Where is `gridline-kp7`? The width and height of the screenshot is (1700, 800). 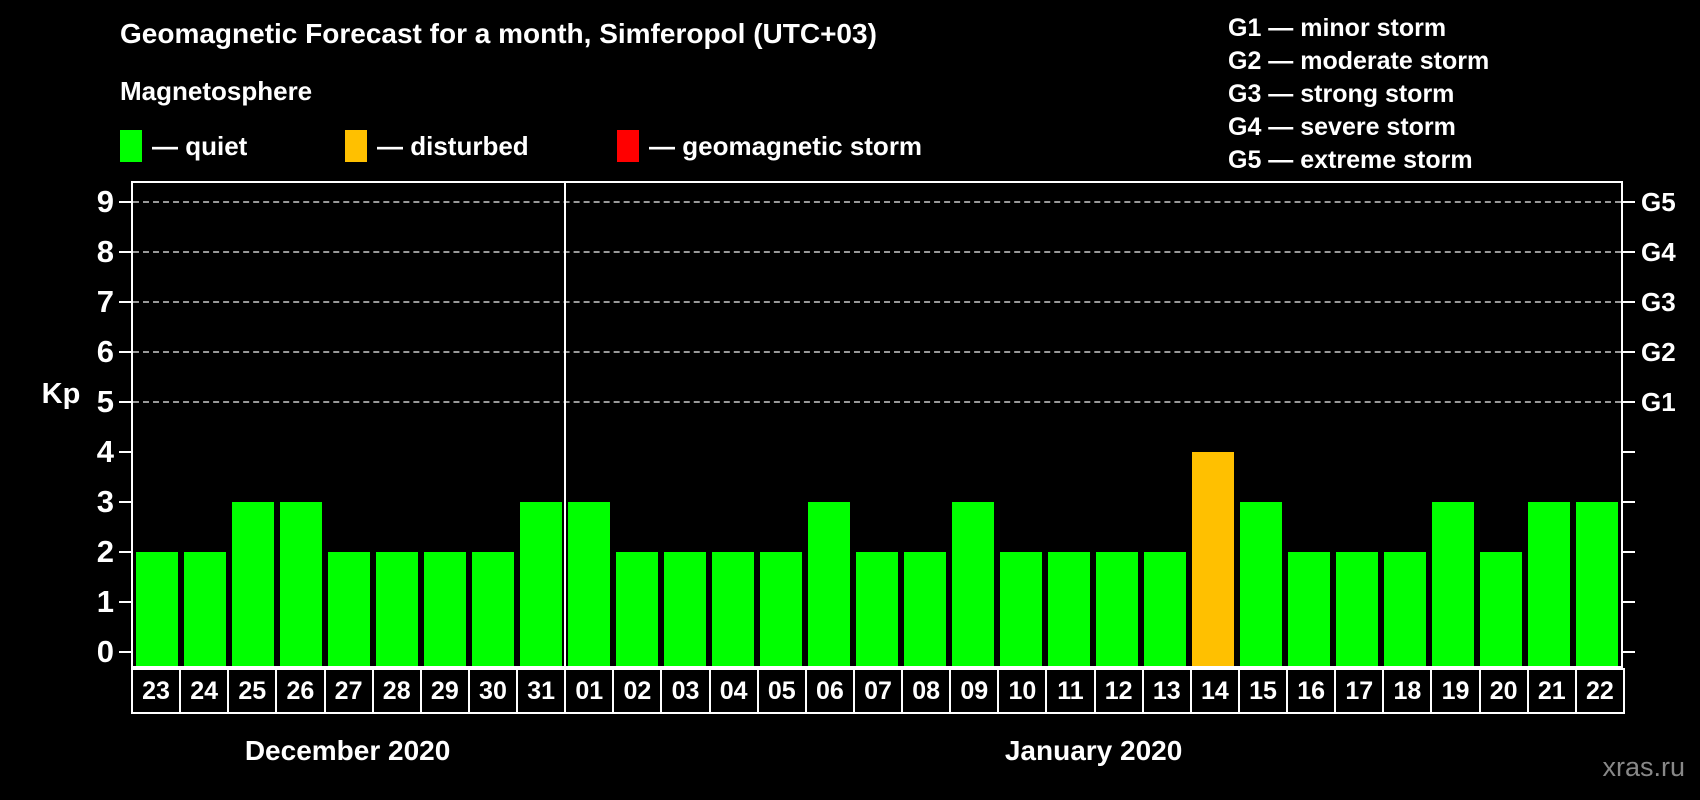
gridline-kp7 is located at coordinates (877, 302).